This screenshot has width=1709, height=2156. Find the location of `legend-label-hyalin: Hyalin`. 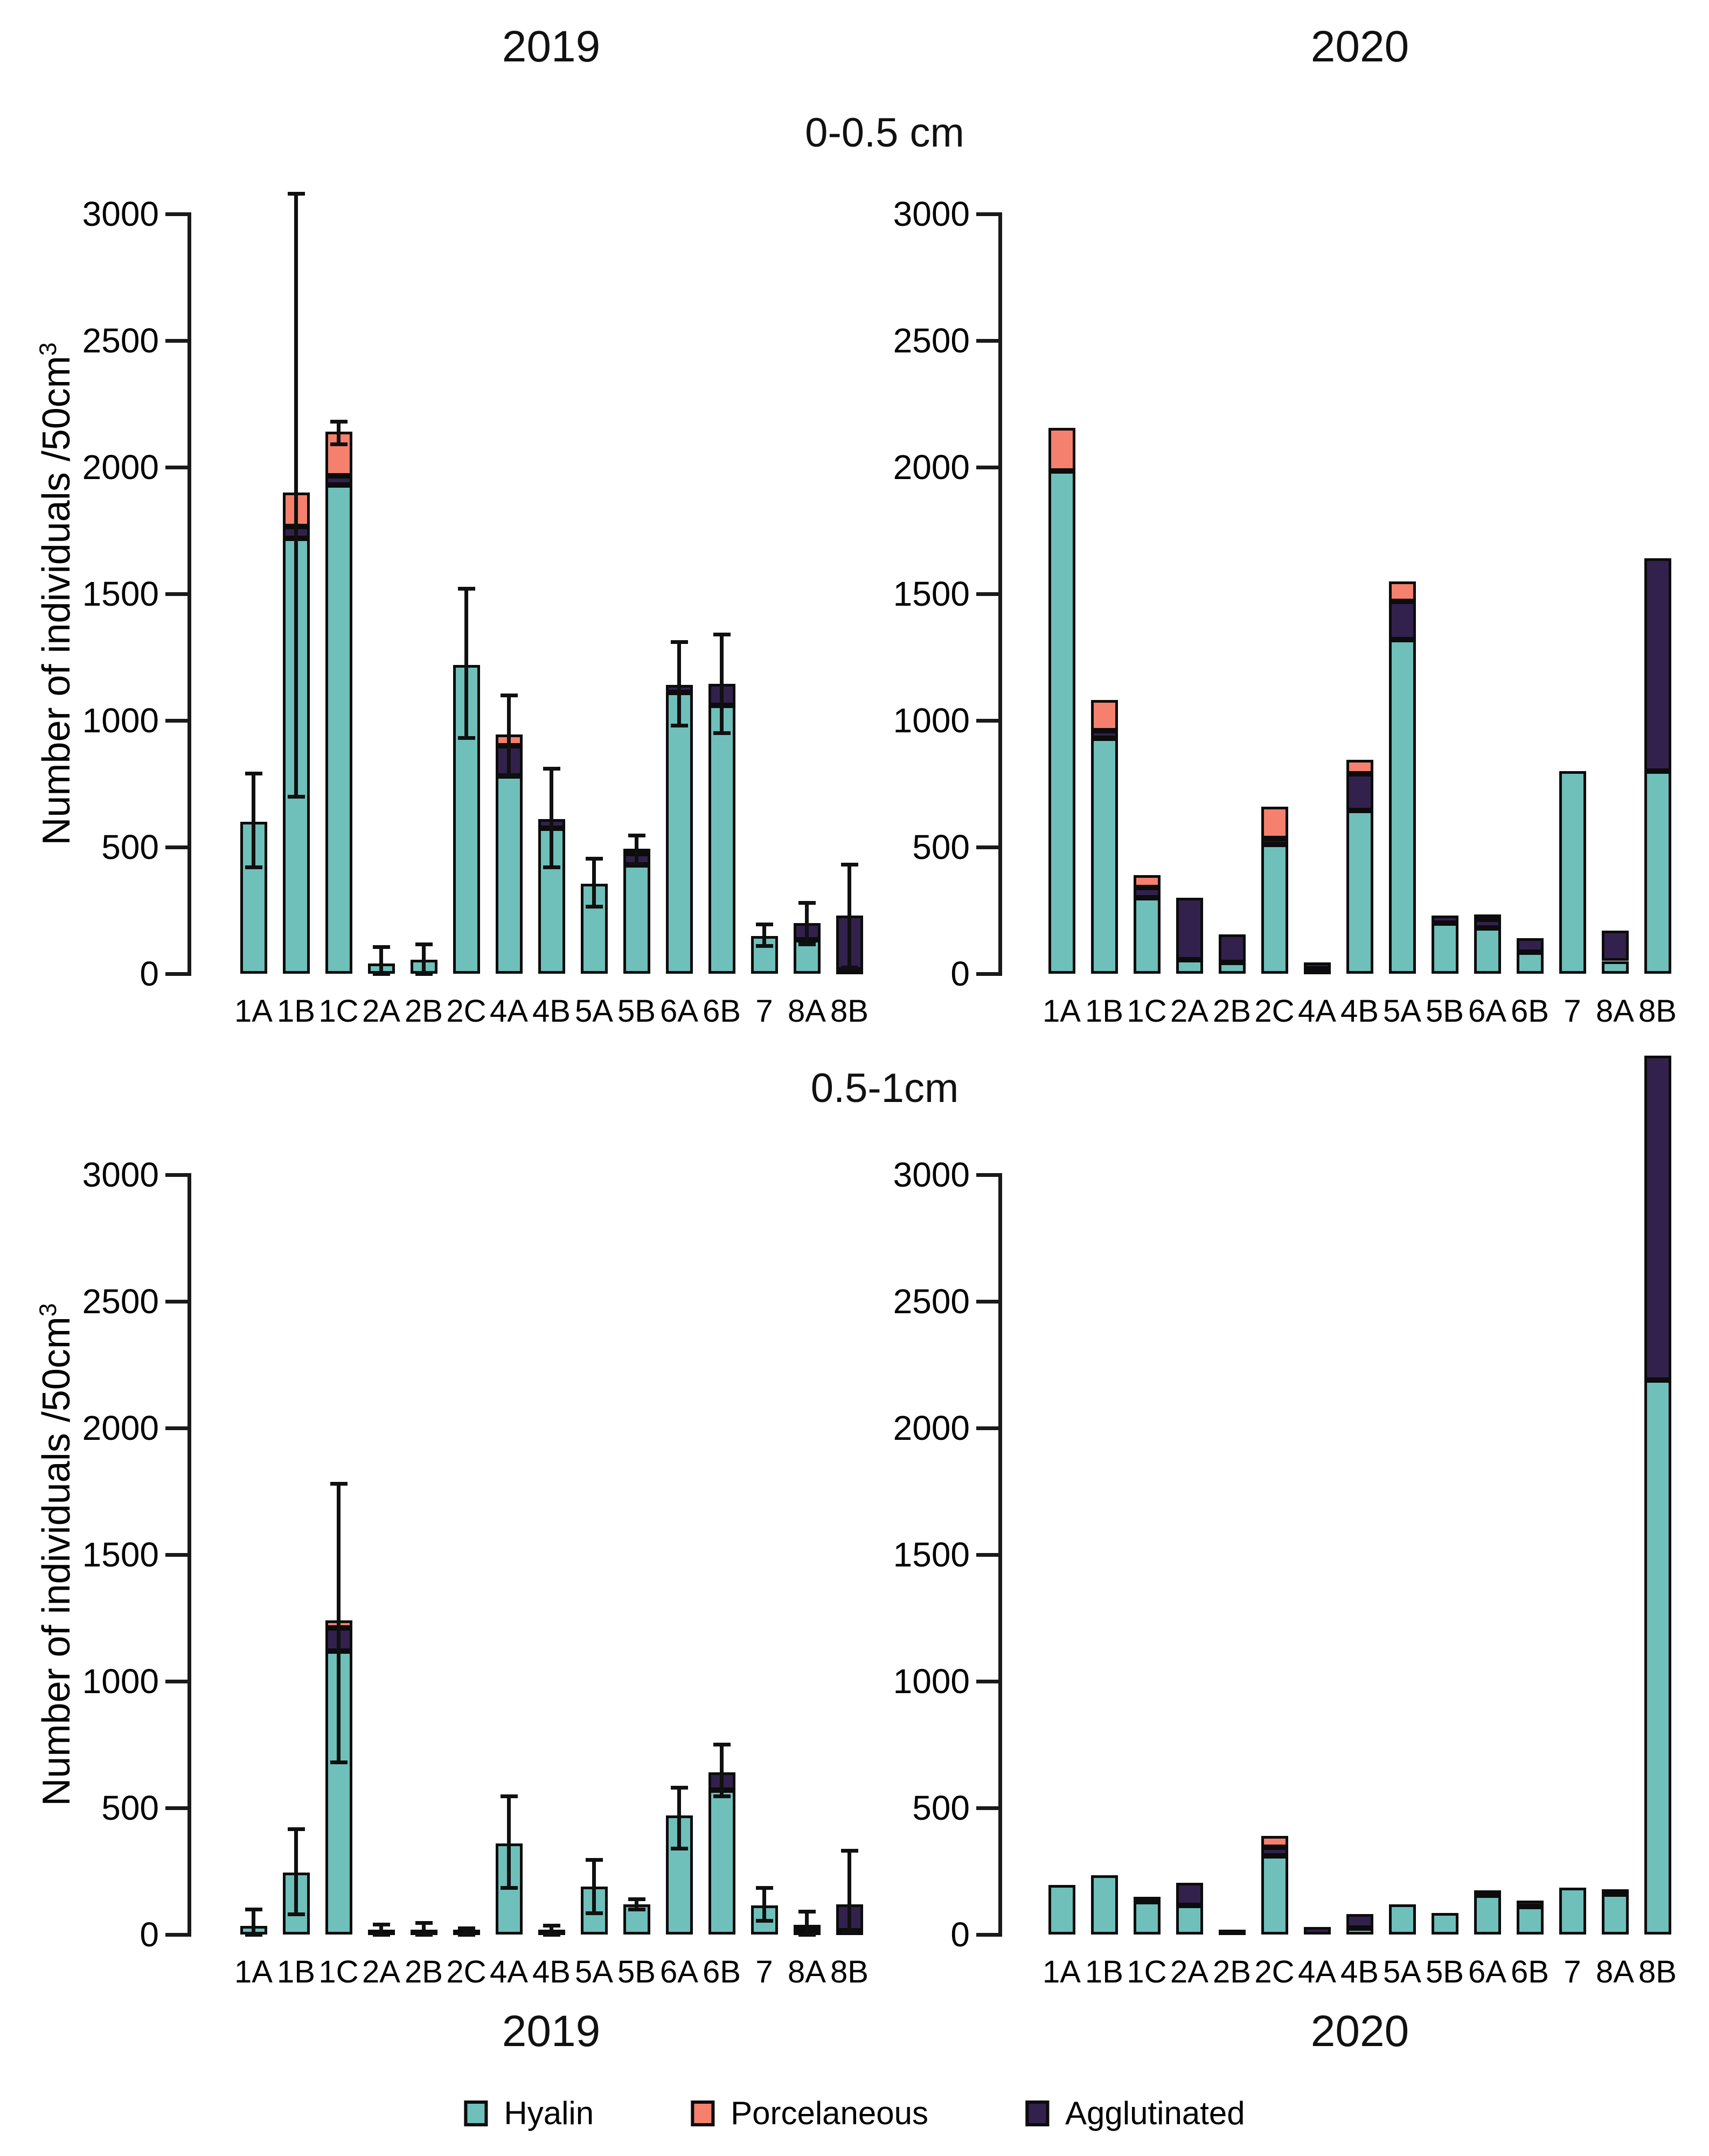

legend-label-hyalin: Hyalin is located at coordinates (549, 2113).